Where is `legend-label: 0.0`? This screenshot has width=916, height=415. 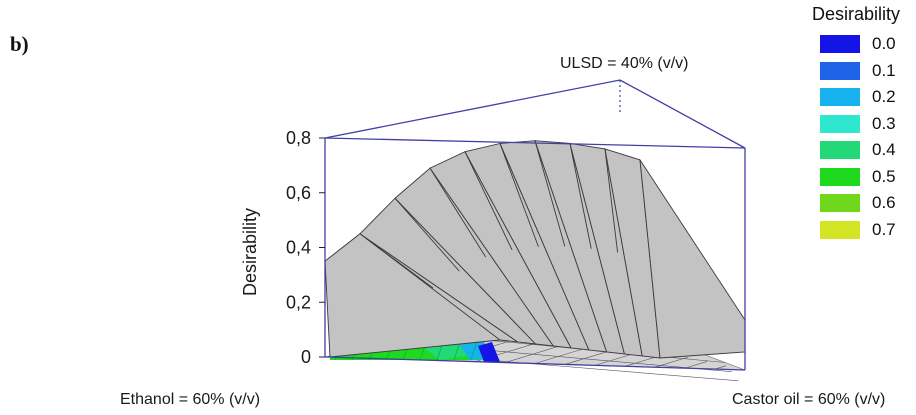 legend-label: 0.0 is located at coordinates (884, 44).